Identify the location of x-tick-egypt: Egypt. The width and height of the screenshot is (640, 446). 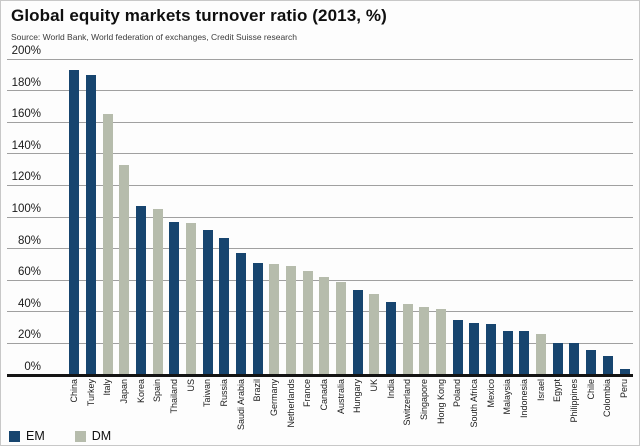
(557, 408).